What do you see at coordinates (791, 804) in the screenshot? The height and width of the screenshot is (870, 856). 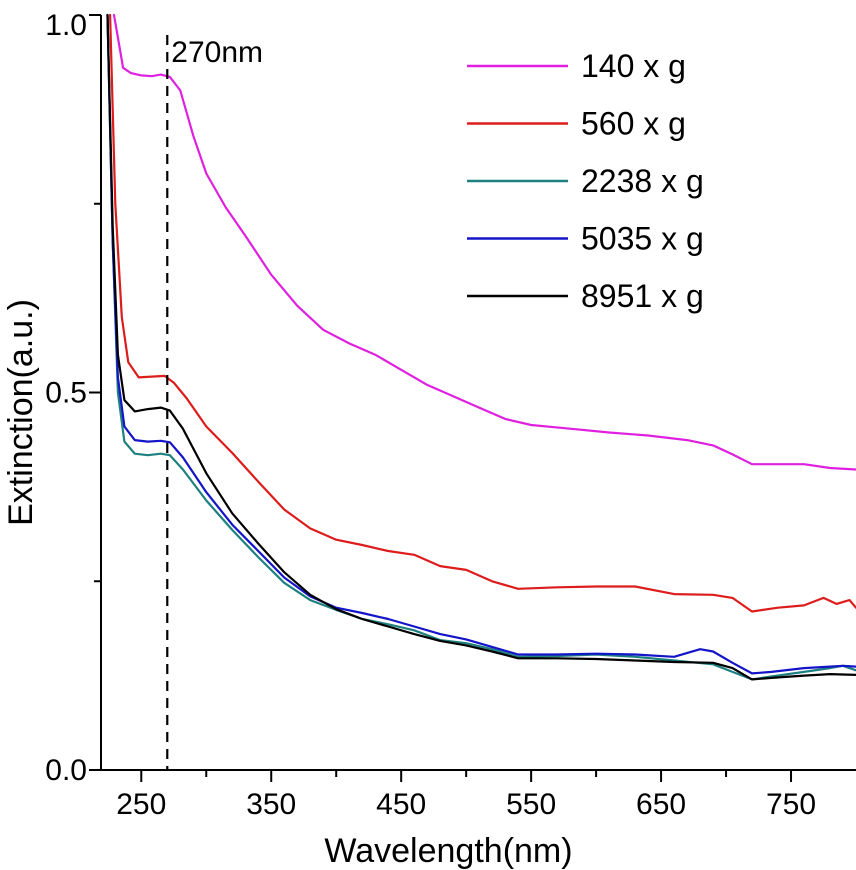 I see `x-tick-label: 750` at bounding box center [791, 804].